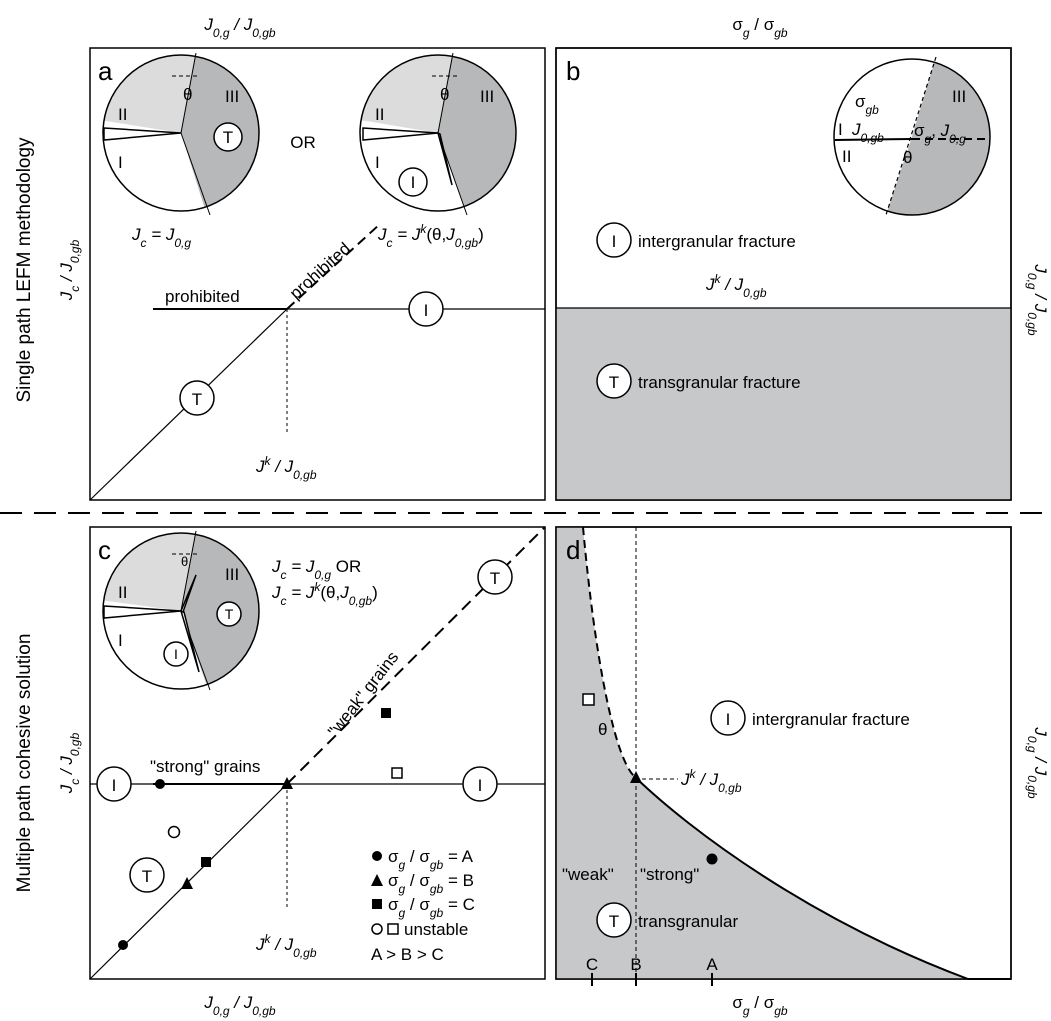  I want to click on transgranular-fracture-label: transgranular fracture, so click(719, 382).